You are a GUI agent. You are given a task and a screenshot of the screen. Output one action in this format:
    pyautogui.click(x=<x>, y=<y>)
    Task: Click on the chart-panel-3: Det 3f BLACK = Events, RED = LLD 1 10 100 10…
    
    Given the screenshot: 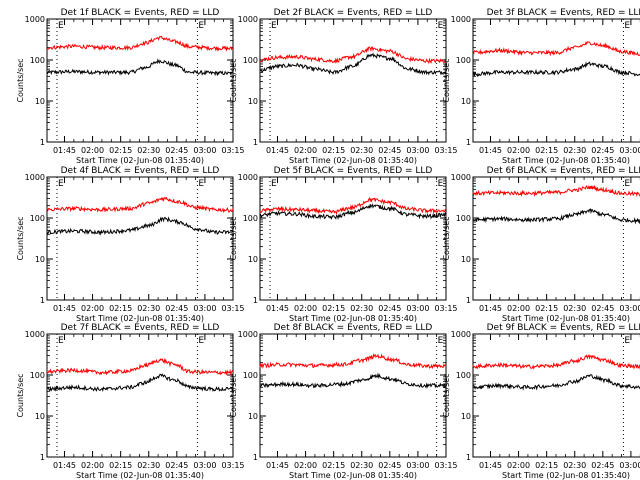 What is the action you would take?
    pyautogui.click(x=541, y=86)
    